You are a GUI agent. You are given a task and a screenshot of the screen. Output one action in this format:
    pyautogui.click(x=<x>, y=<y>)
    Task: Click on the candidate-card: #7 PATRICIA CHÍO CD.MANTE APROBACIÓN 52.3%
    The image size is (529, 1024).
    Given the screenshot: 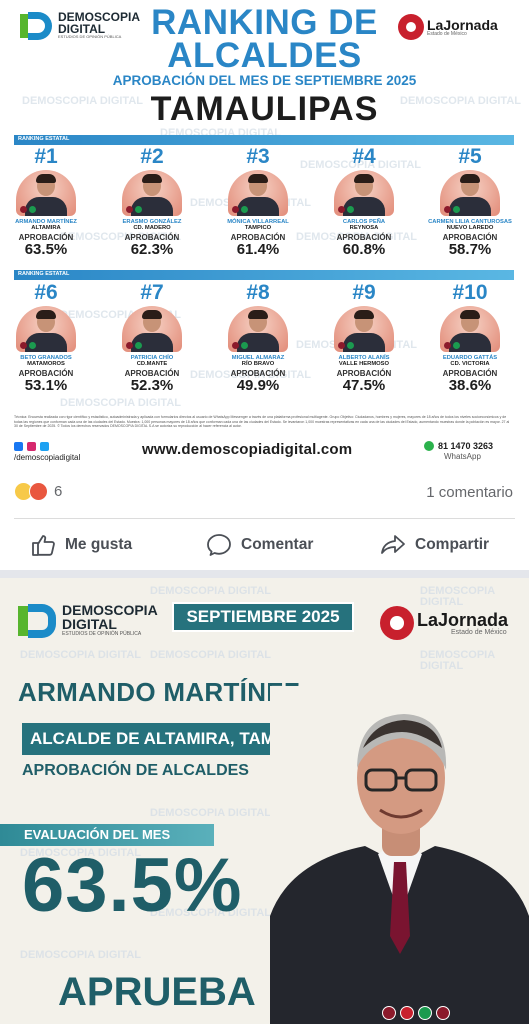 What is the action you would take?
    pyautogui.click(x=152, y=337)
    